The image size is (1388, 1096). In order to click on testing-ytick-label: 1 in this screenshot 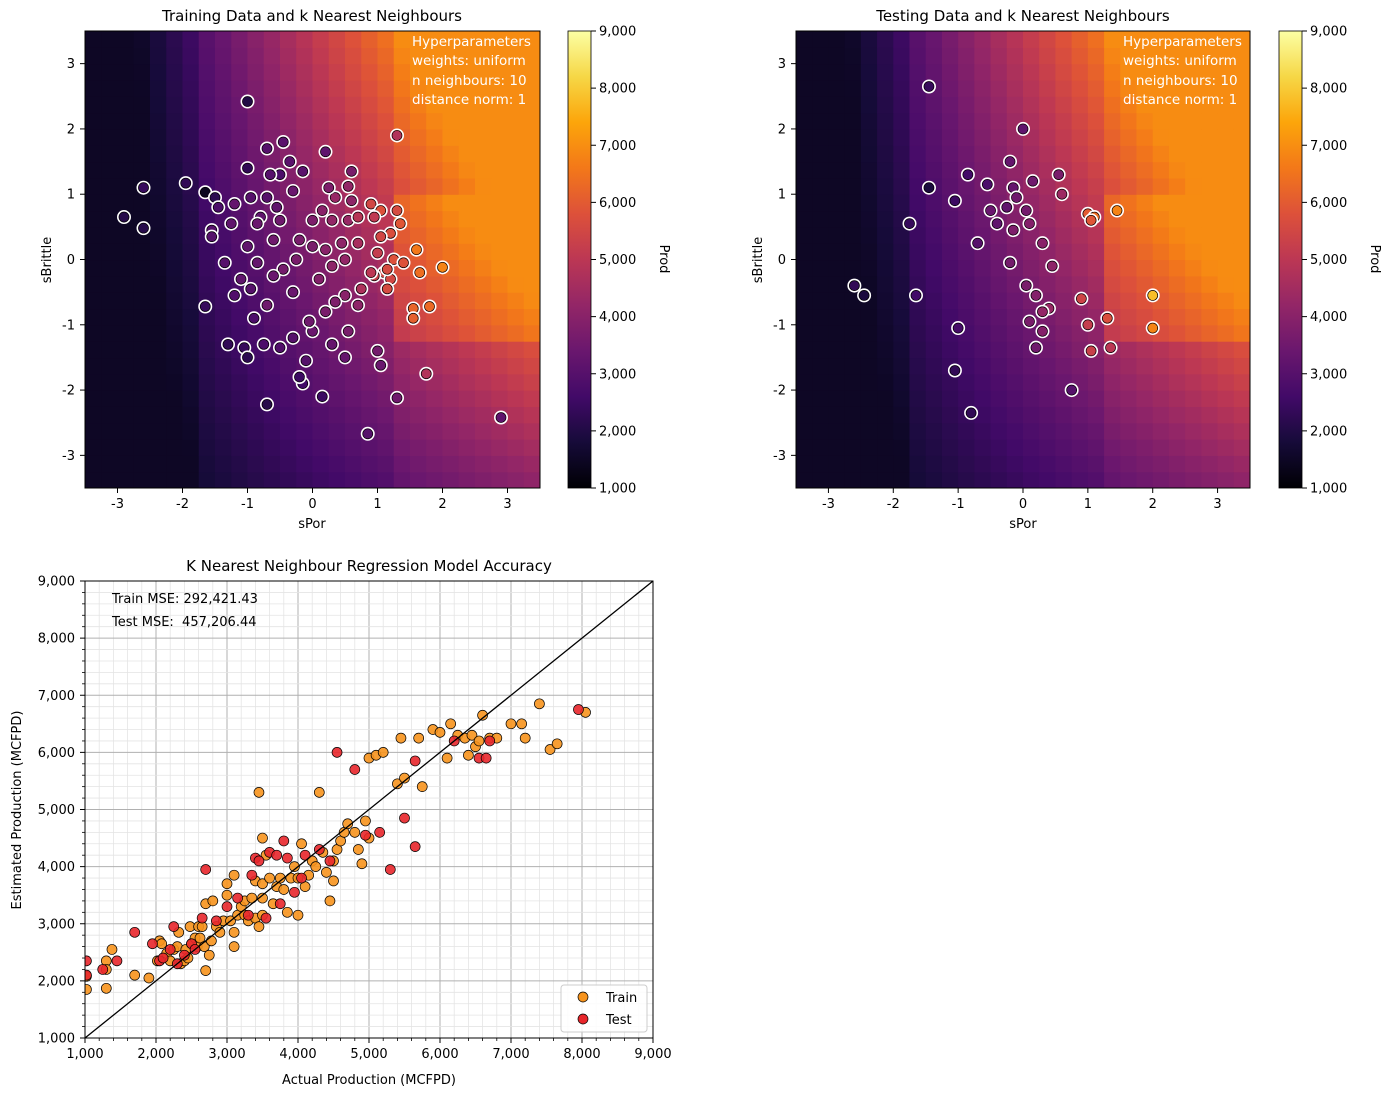, I will do `click(782, 195)`.